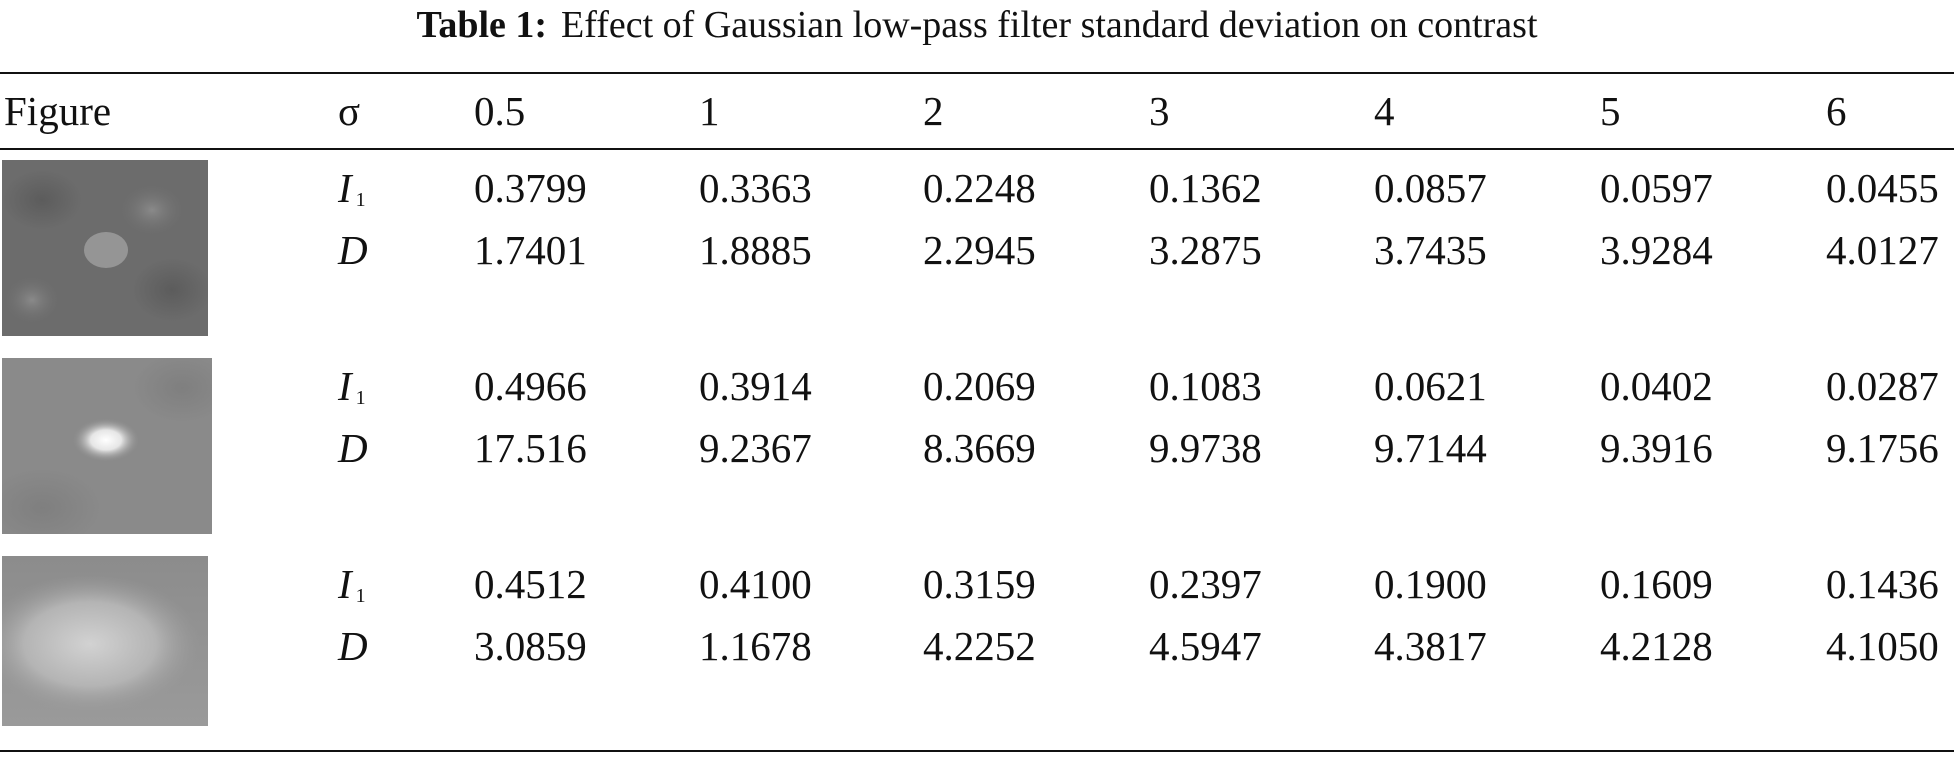 Image resolution: width=1954 pixels, height=758 pixels. What do you see at coordinates (1205, 188) in the screenshot?
I see `table-cell: 0.1362` at bounding box center [1205, 188].